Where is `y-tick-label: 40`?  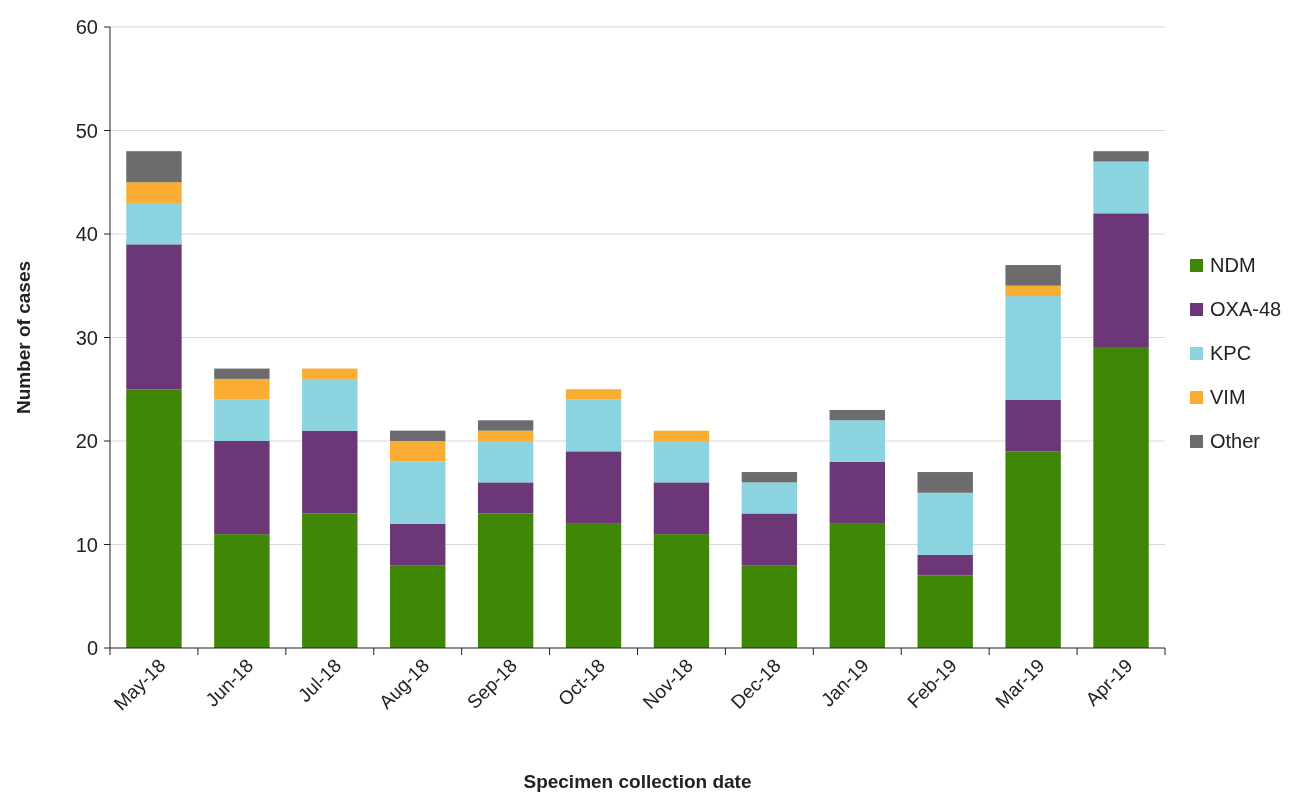
y-tick-label: 40 is located at coordinates (86, 234).